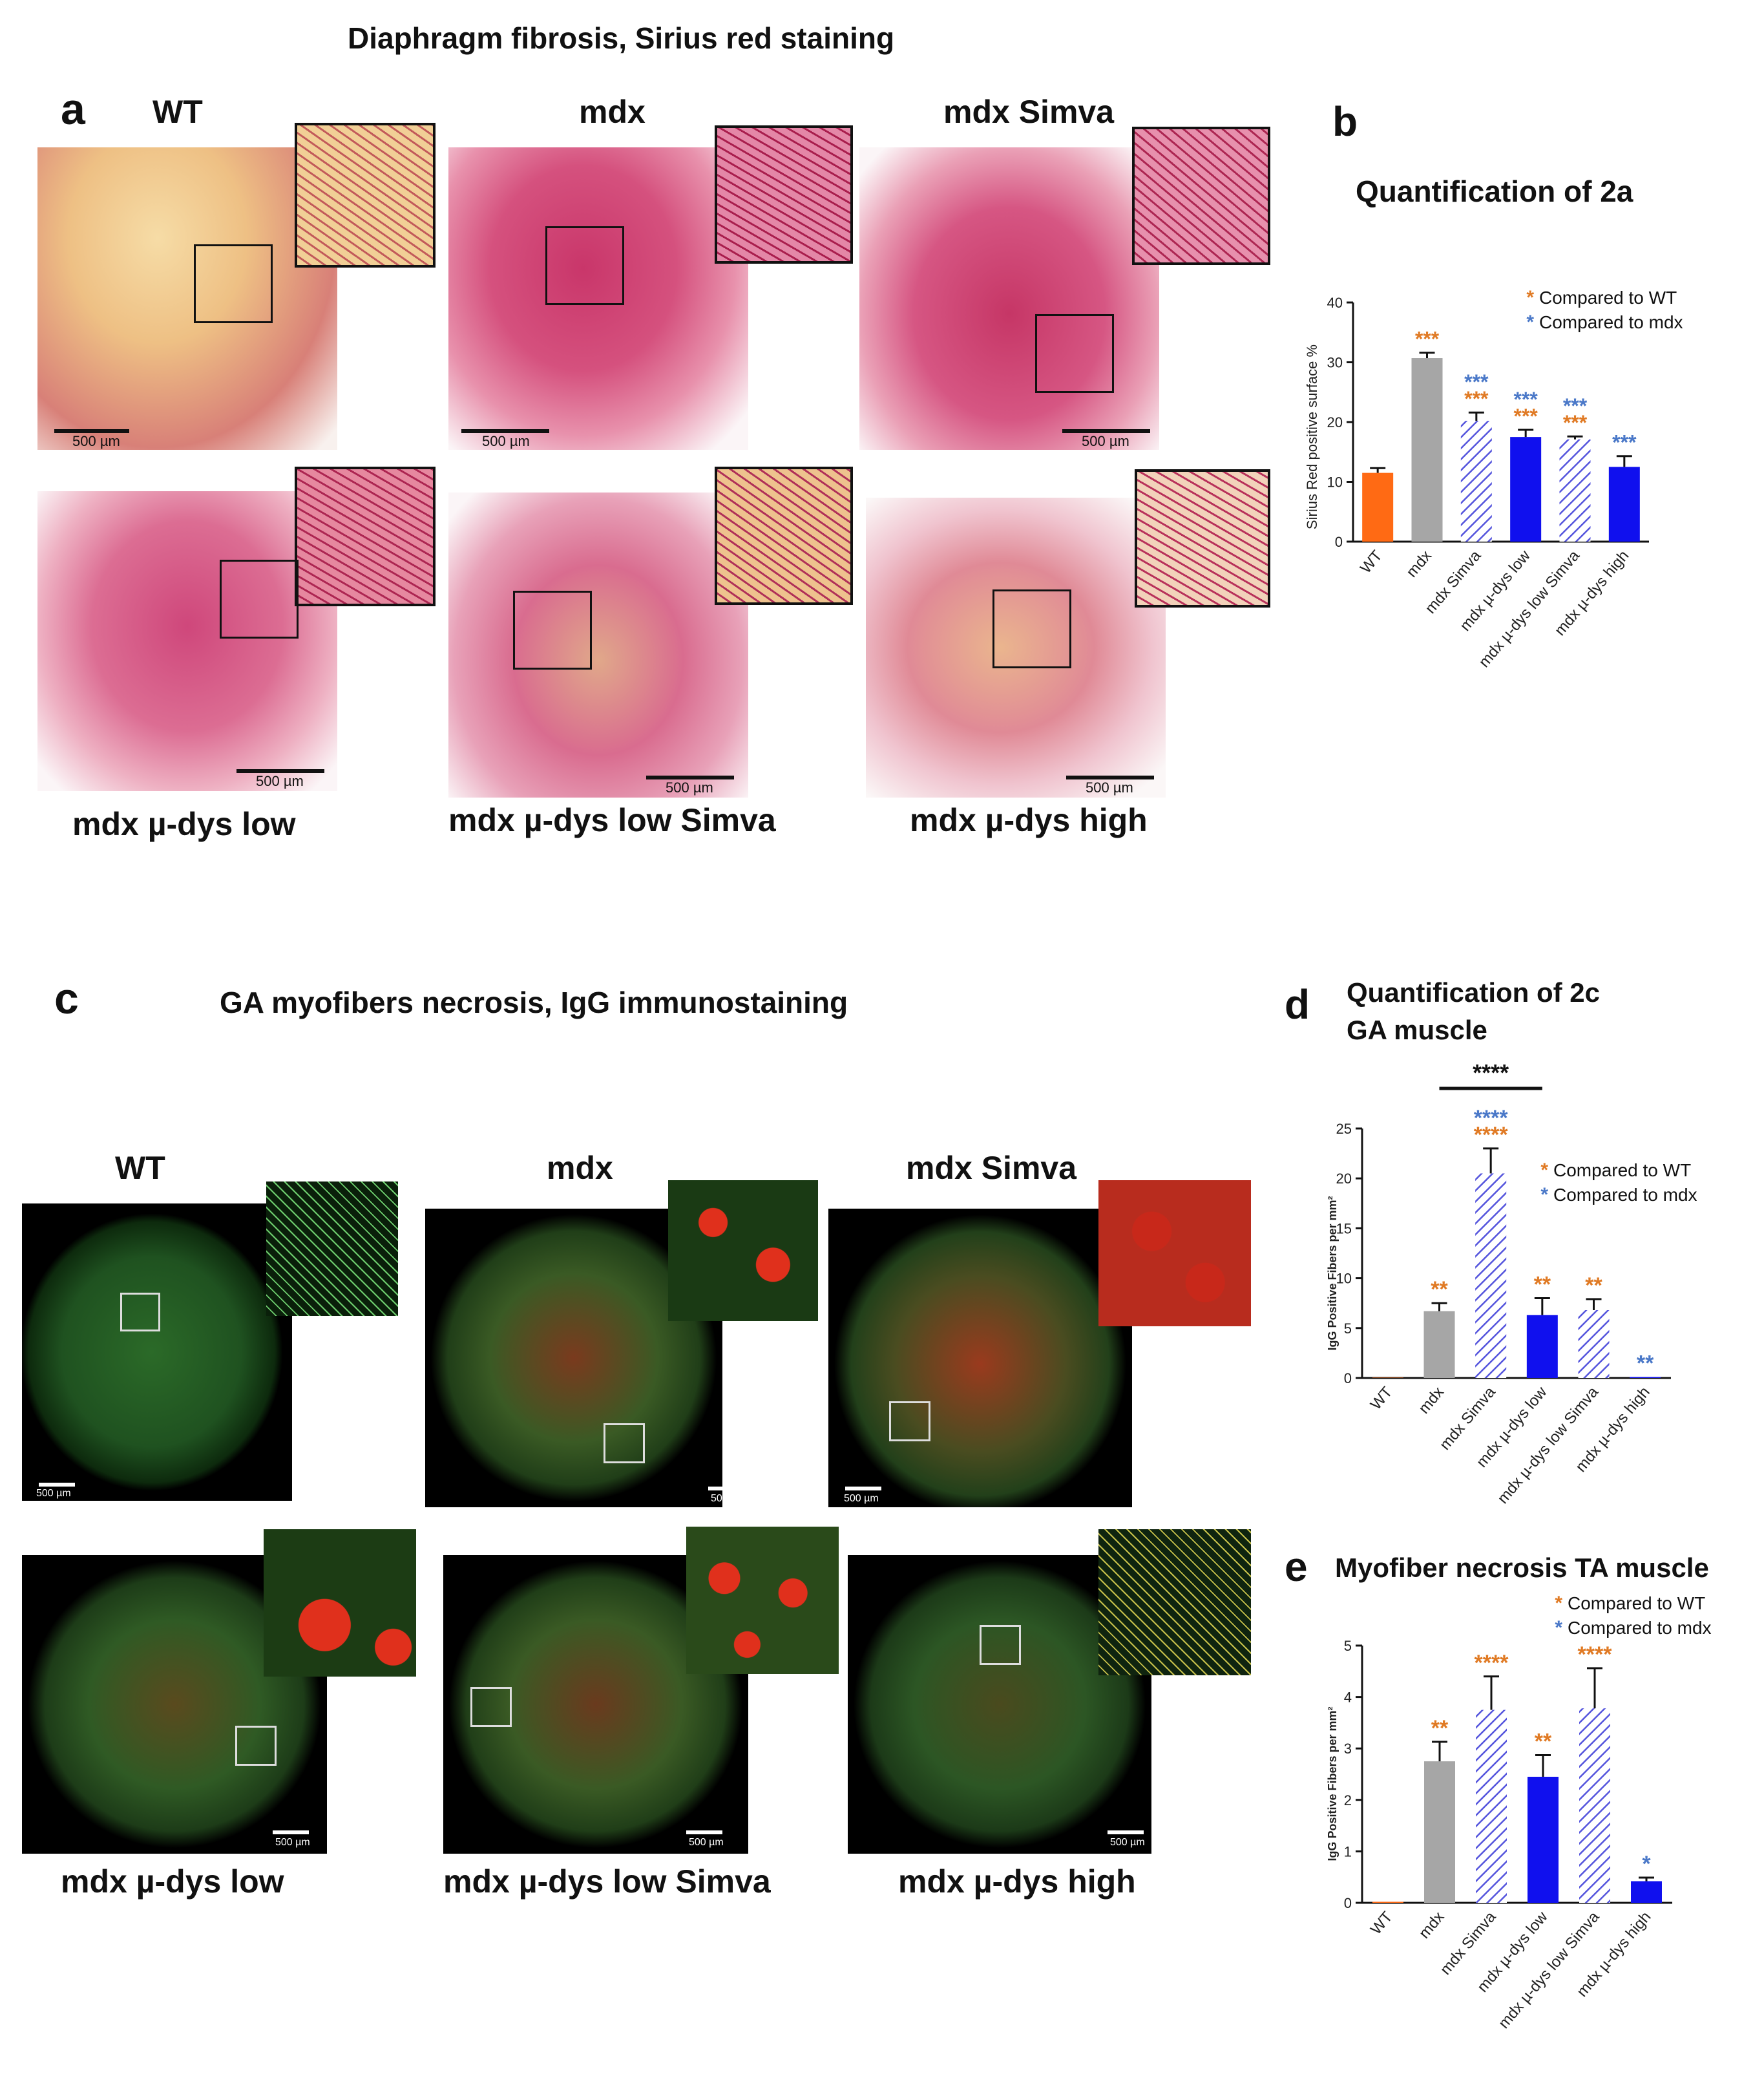 This screenshot has width=1764, height=2098. I want to click on chart-b-y-tick-label: 0, so click(1339, 542).